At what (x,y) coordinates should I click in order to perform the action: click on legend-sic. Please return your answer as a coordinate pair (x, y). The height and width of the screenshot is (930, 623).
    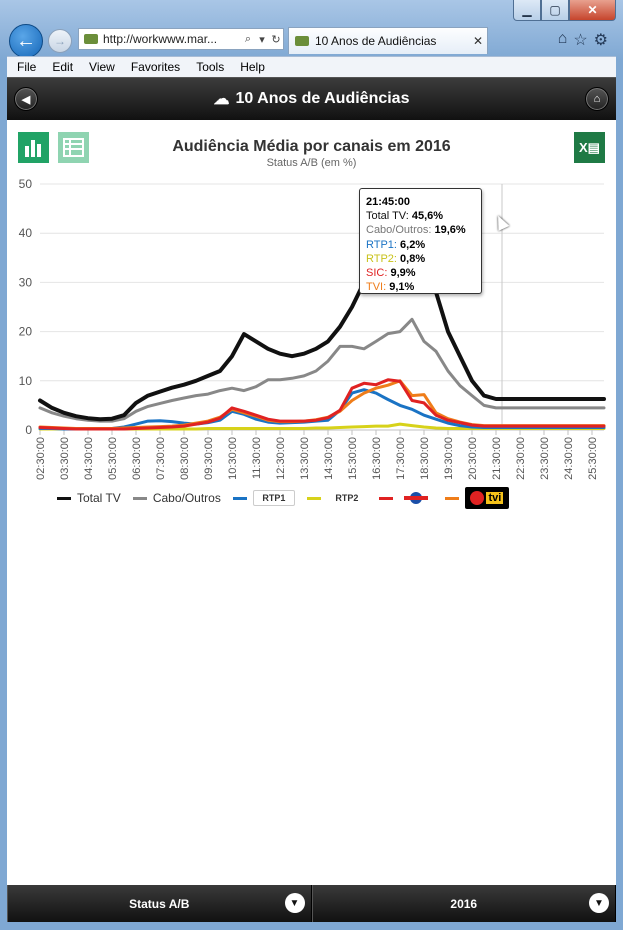
    Looking at the image, I should click on (405, 498).